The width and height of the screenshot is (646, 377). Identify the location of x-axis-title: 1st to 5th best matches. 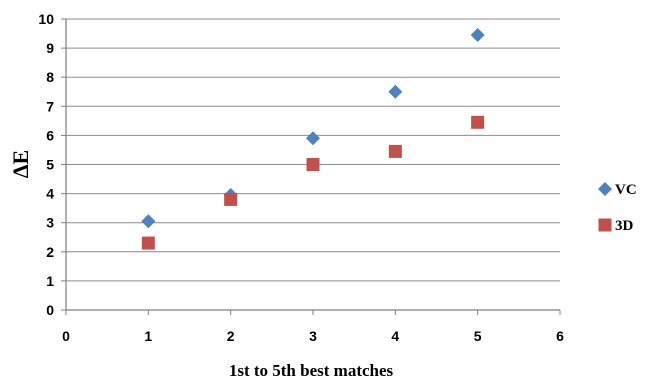
(311, 369).